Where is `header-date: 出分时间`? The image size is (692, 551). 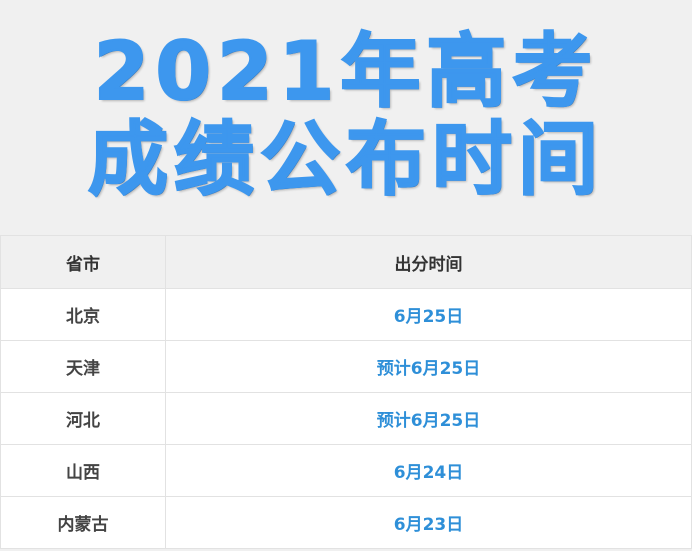 header-date: 出分时间 is located at coordinates (428, 262).